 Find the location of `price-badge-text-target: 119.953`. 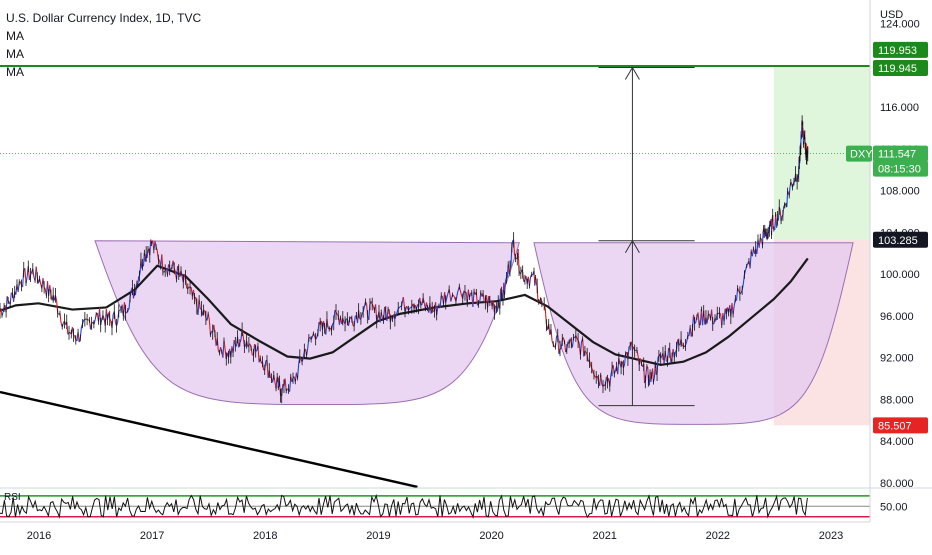

price-badge-text-target: 119.953 is located at coordinates (897, 51).